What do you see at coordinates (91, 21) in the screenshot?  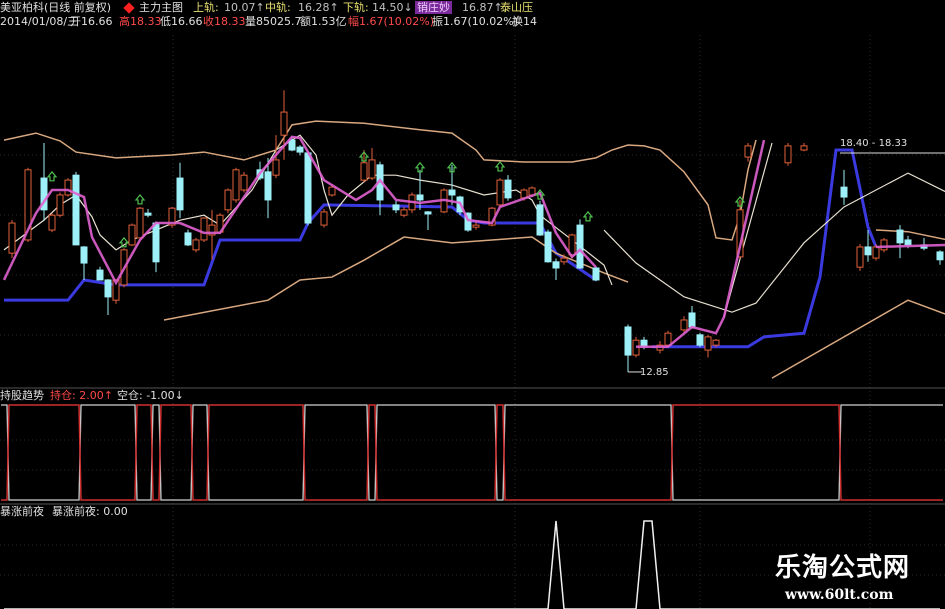 I see `open-value: 开16.66` at bounding box center [91, 21].